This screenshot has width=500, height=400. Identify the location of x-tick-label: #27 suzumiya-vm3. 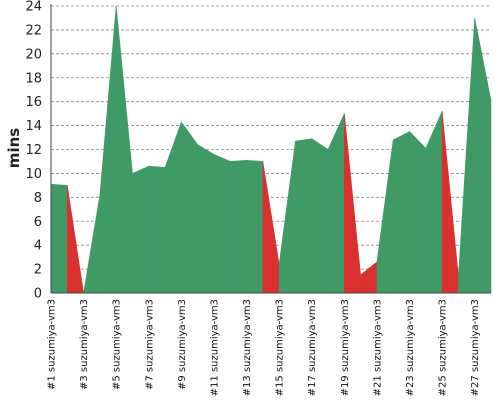
(475, 347).